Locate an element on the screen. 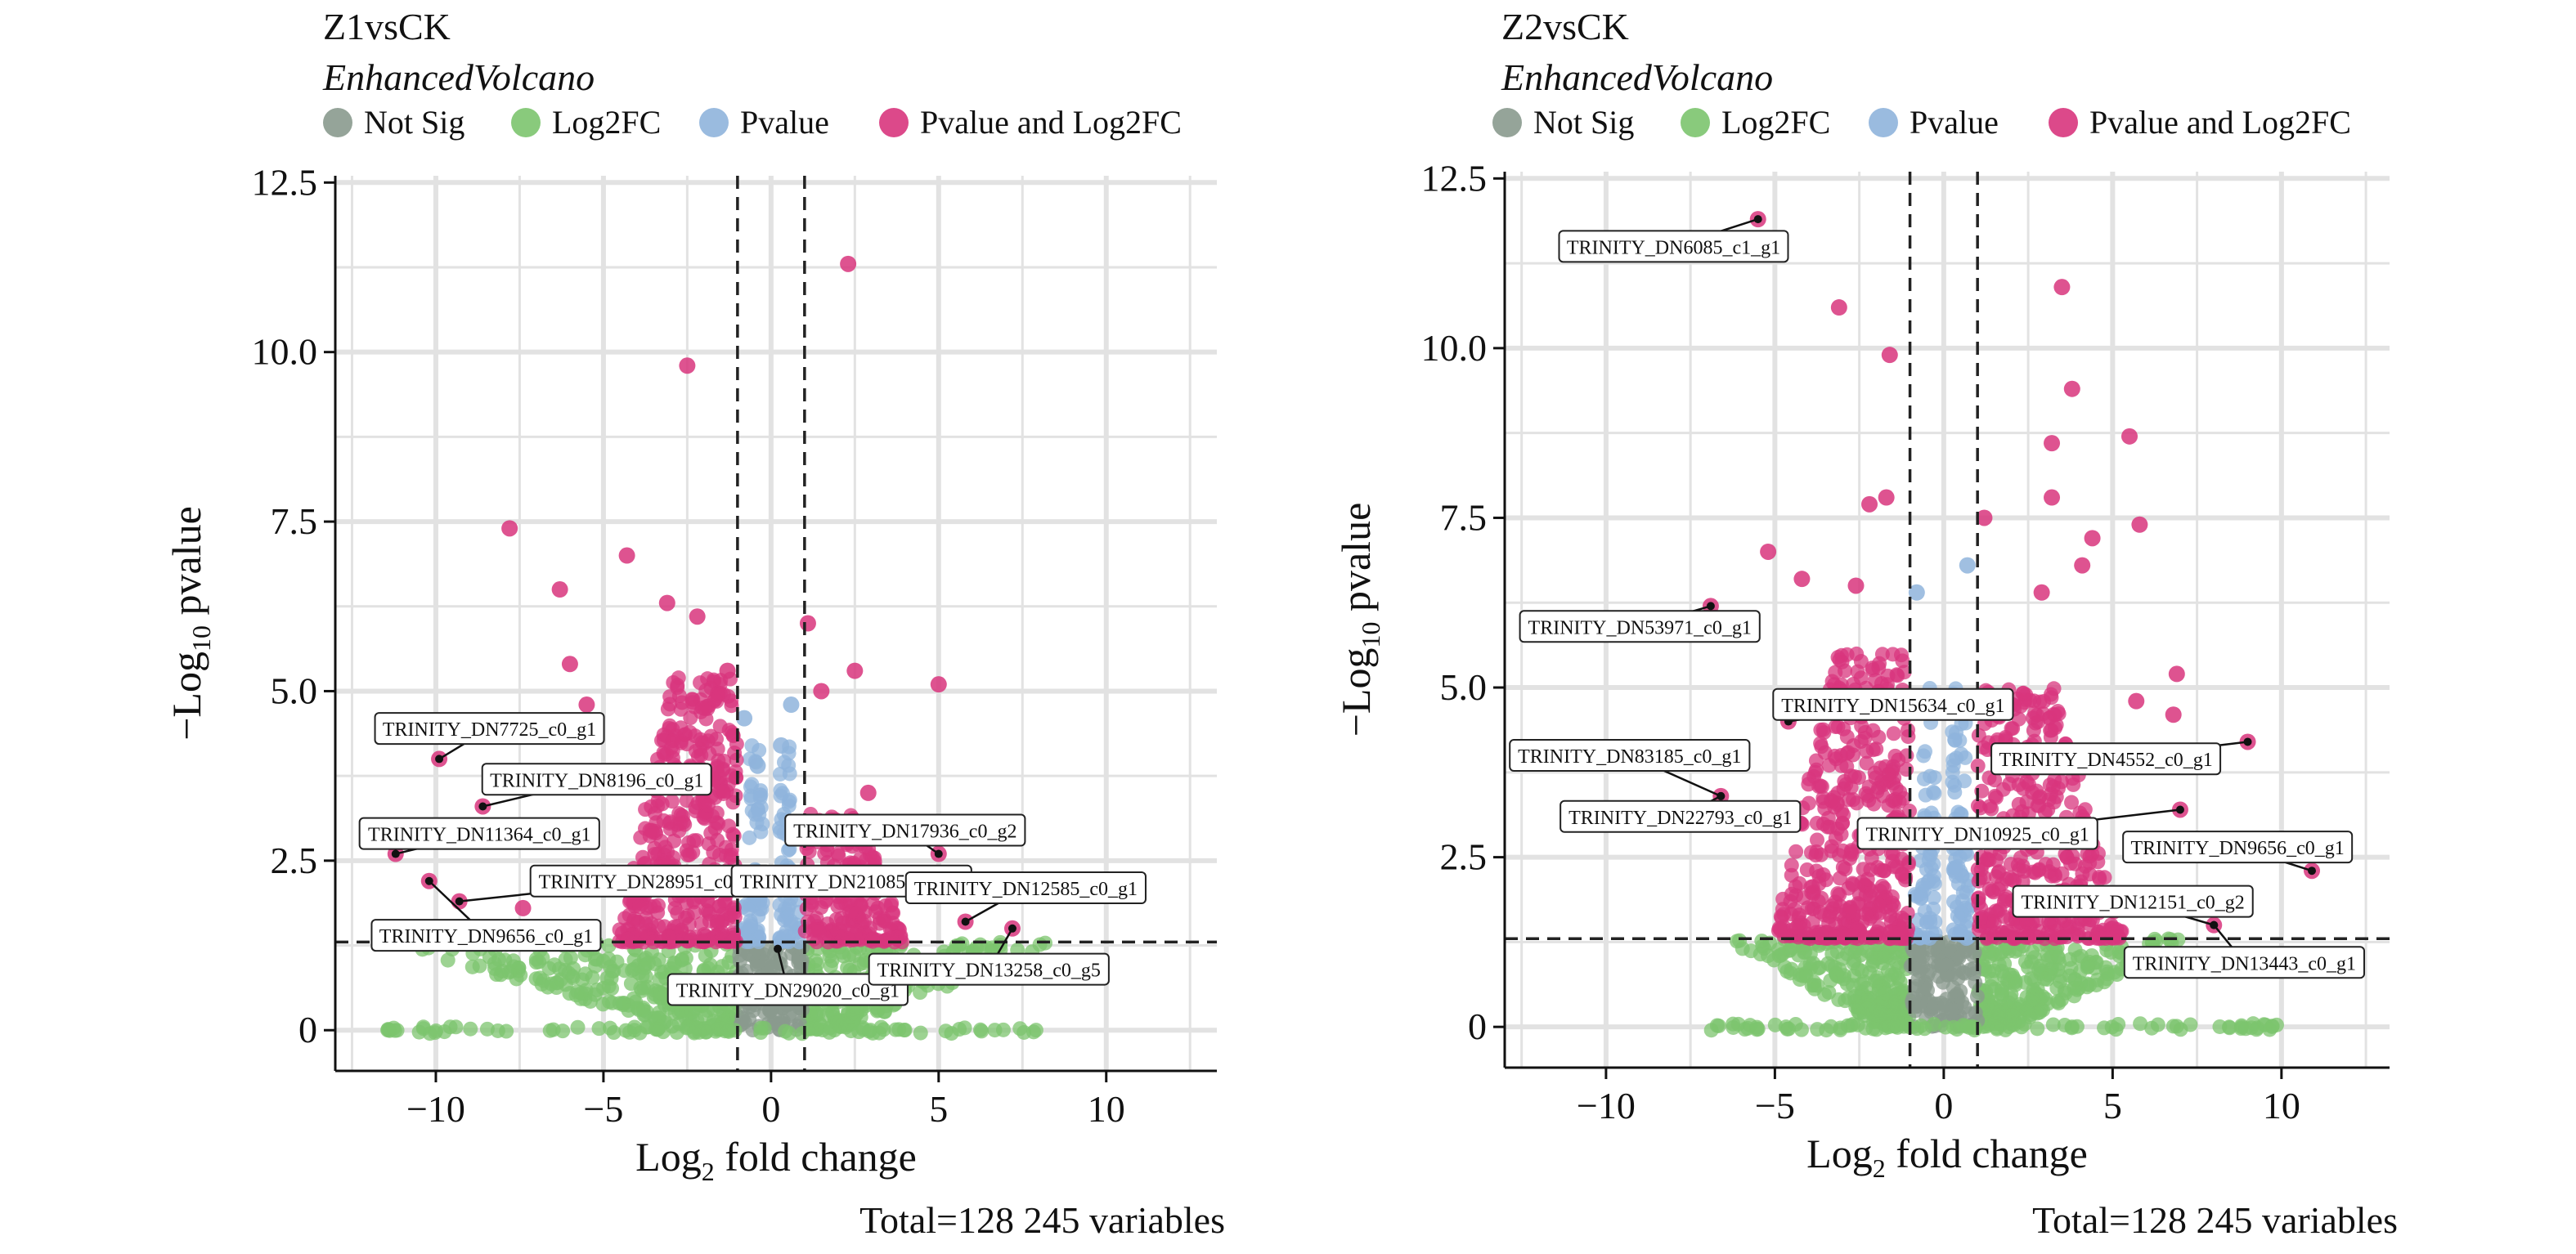 The width and height of the screenshot is (2576, 1254). gene-label: TRINITY_DN8196_c0_g1 is located at coordinates (597, 780).